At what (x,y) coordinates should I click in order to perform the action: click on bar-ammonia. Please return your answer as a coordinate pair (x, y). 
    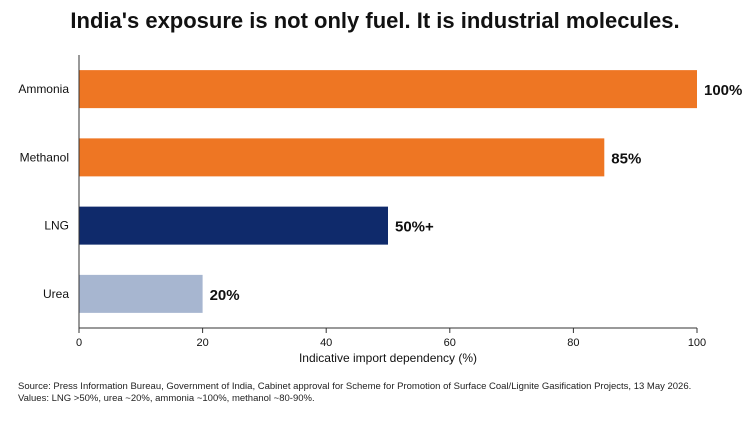
    Looking at the image, I should click on (388, 89).